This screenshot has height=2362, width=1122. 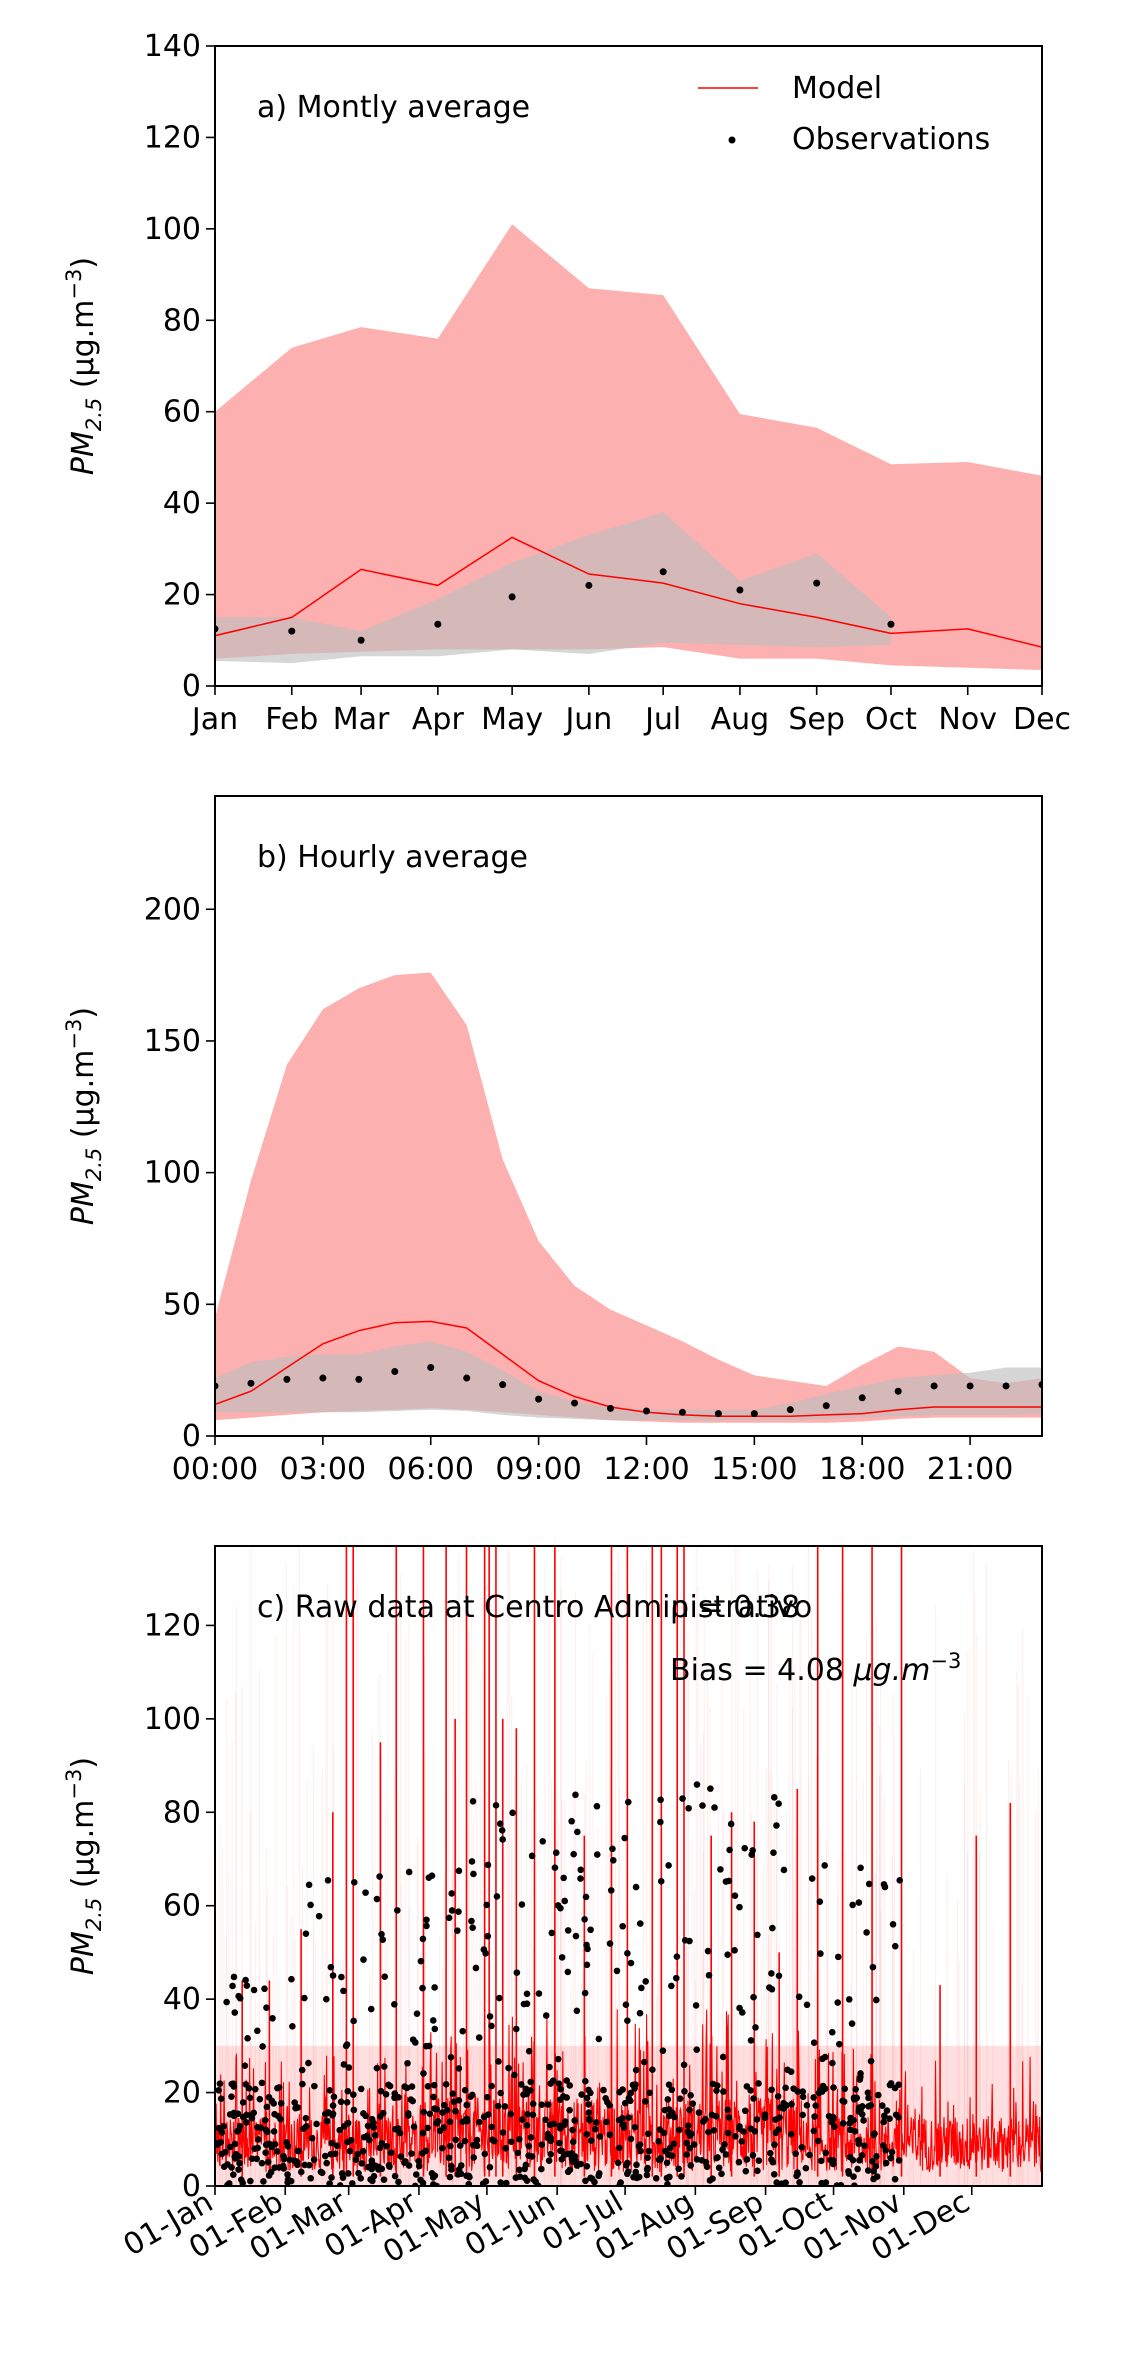 I want to click on legend-model-label: Model, so click(x=837, y=88).